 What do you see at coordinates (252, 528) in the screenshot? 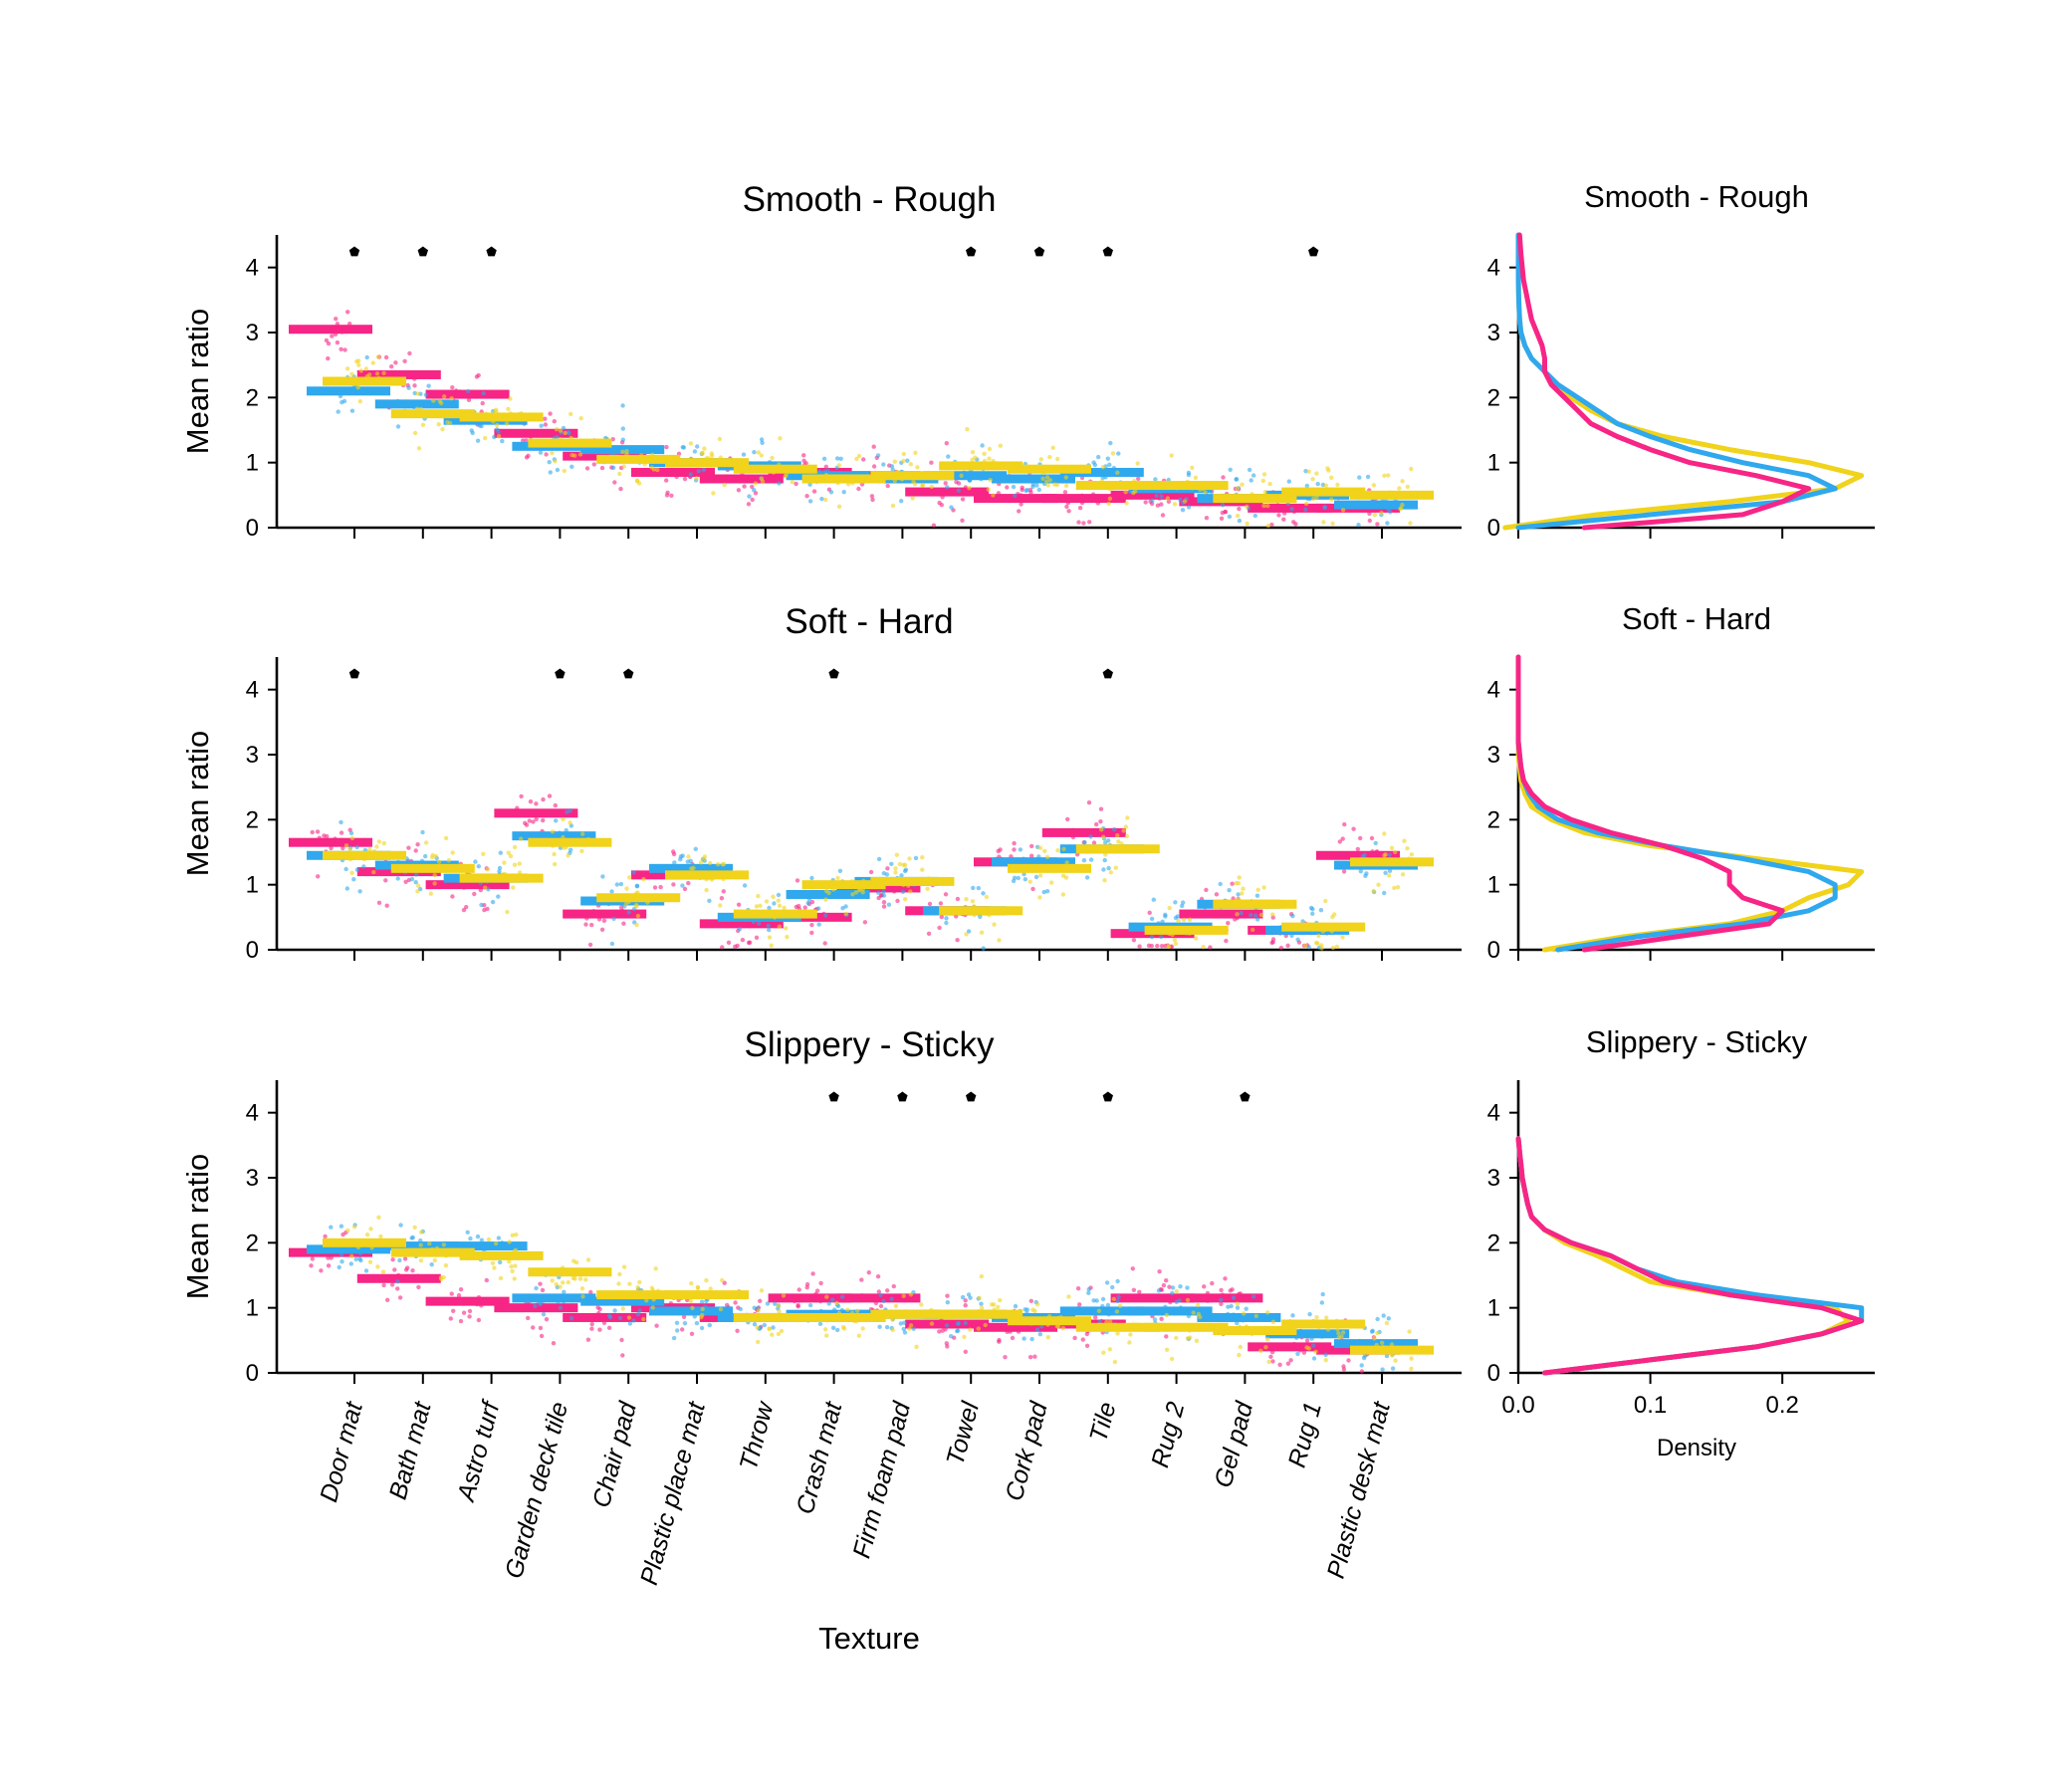
I see `y-tick-label: 0` at bounding box center [252, 528].